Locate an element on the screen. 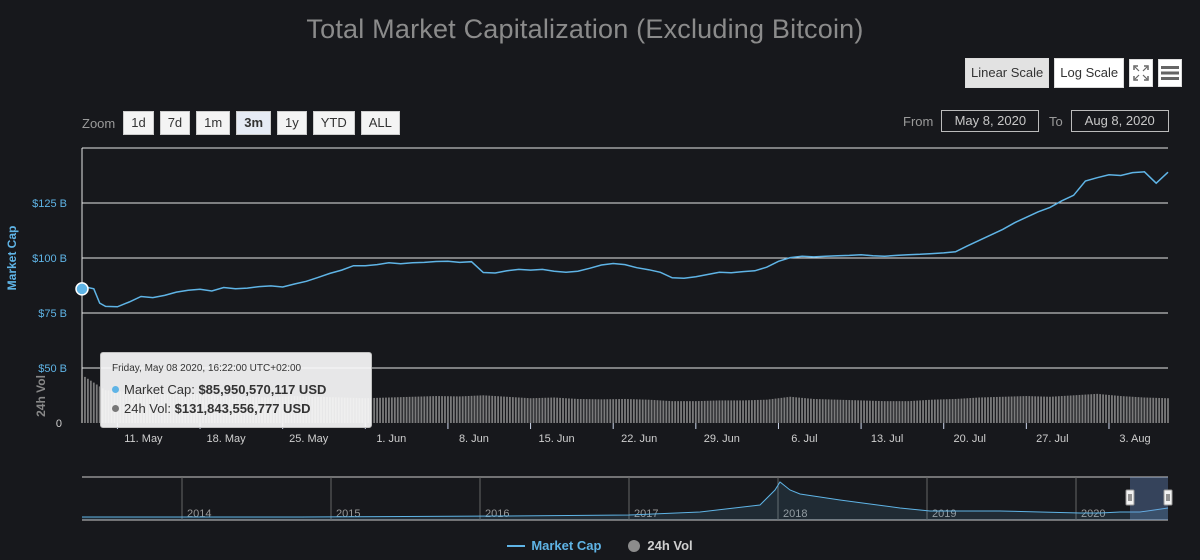 The image size is (1200, 560). navigator-line is located at coordinates (625, 499).